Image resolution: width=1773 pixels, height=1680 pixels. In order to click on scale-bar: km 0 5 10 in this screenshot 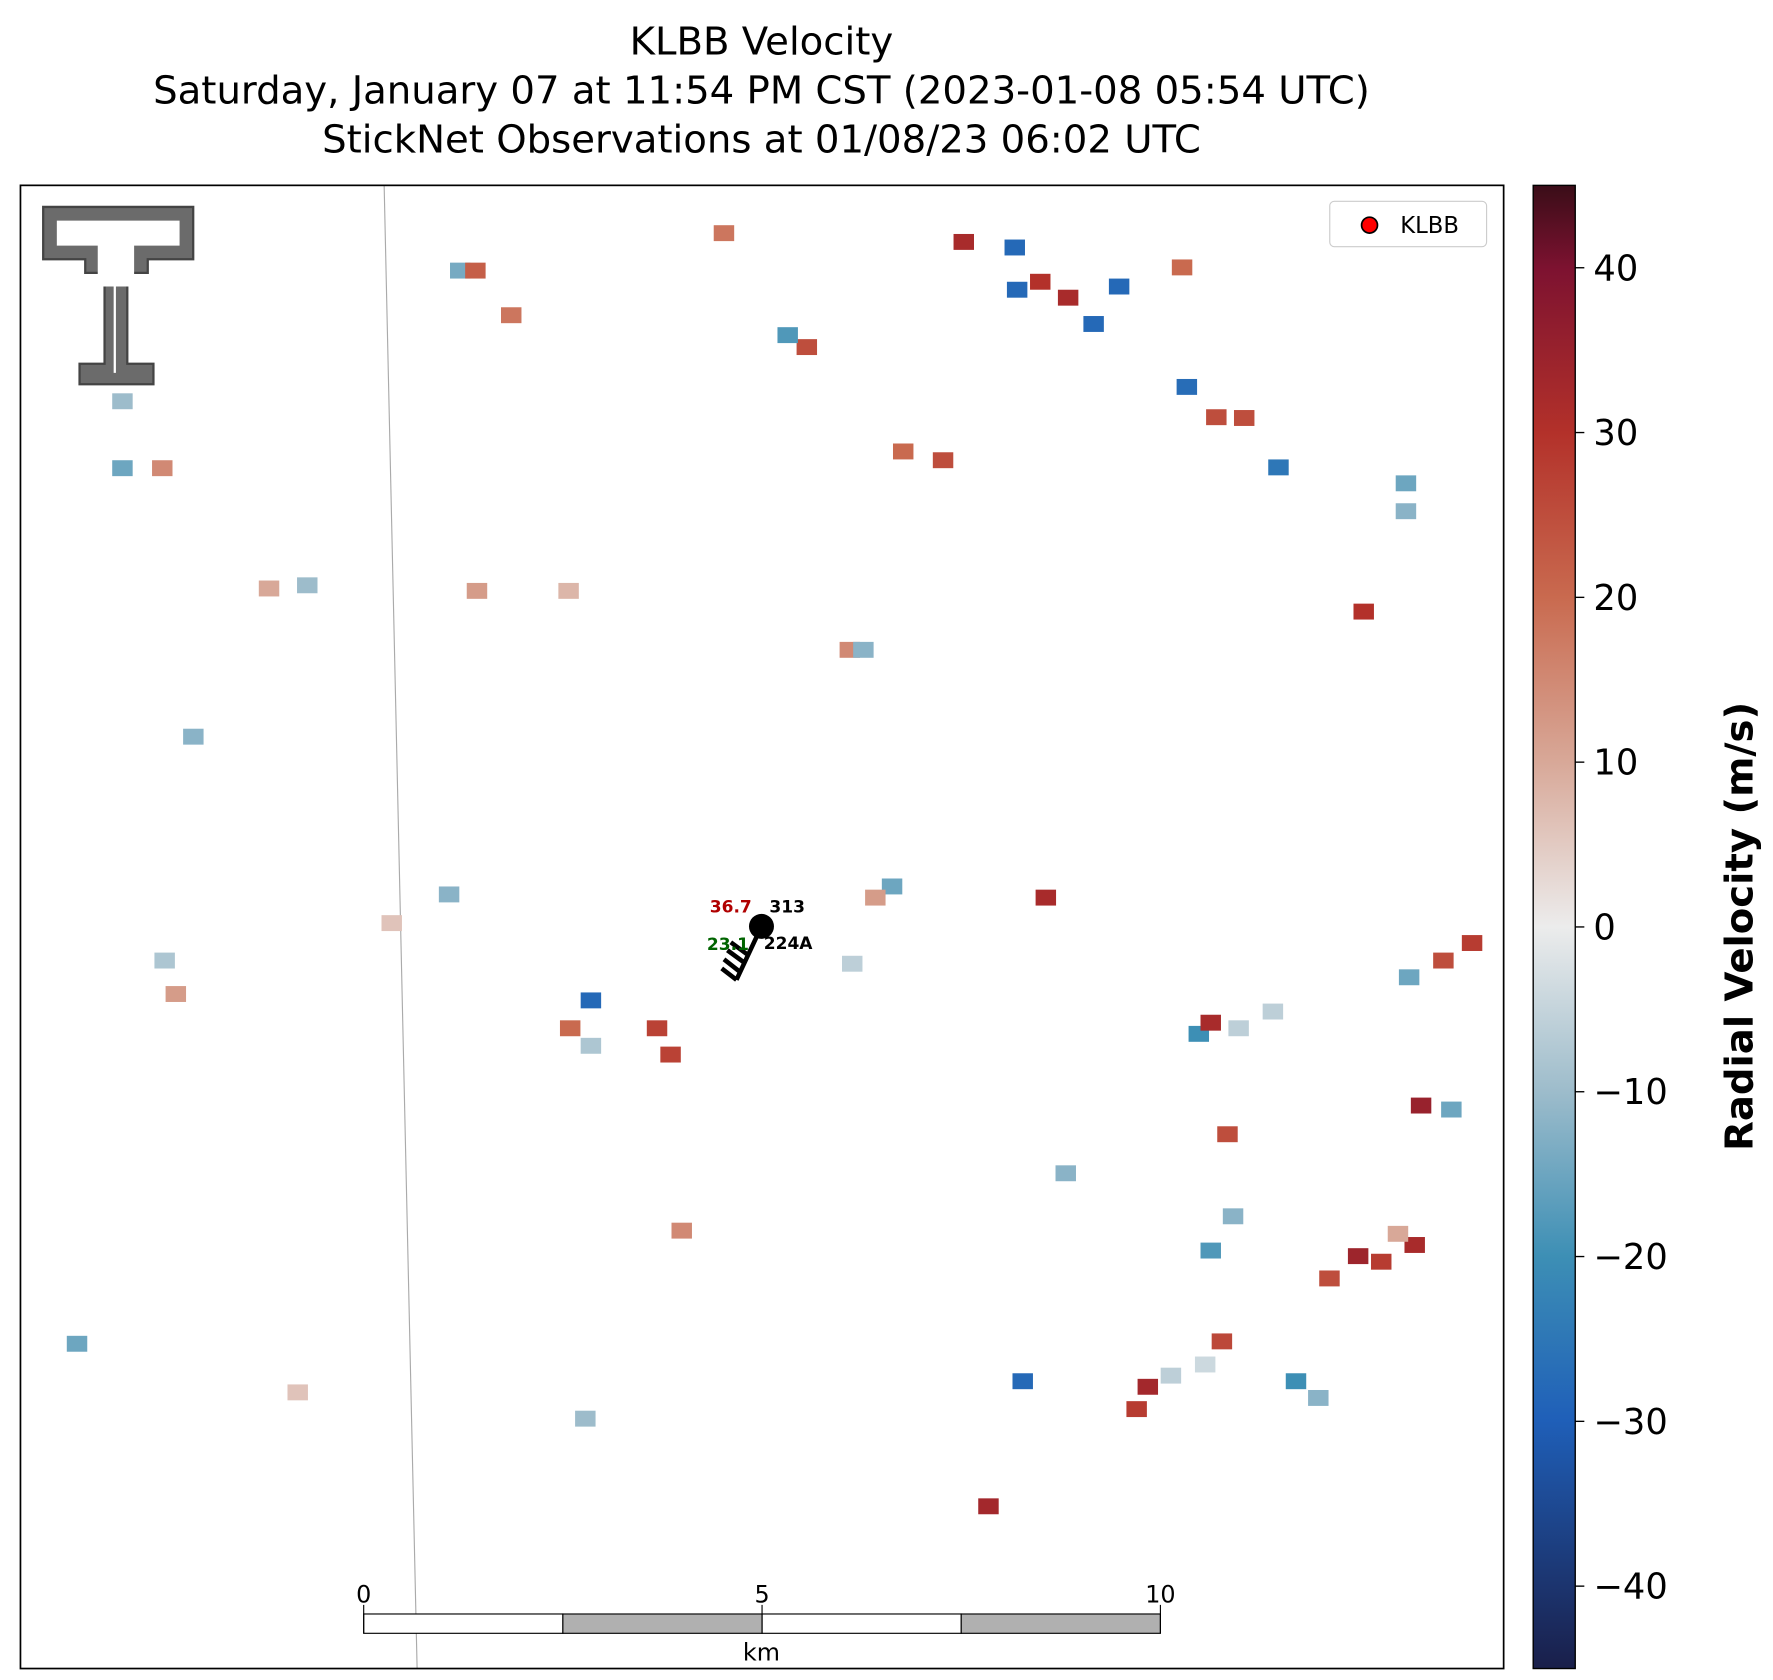, I will do `click(765, 1624)`.